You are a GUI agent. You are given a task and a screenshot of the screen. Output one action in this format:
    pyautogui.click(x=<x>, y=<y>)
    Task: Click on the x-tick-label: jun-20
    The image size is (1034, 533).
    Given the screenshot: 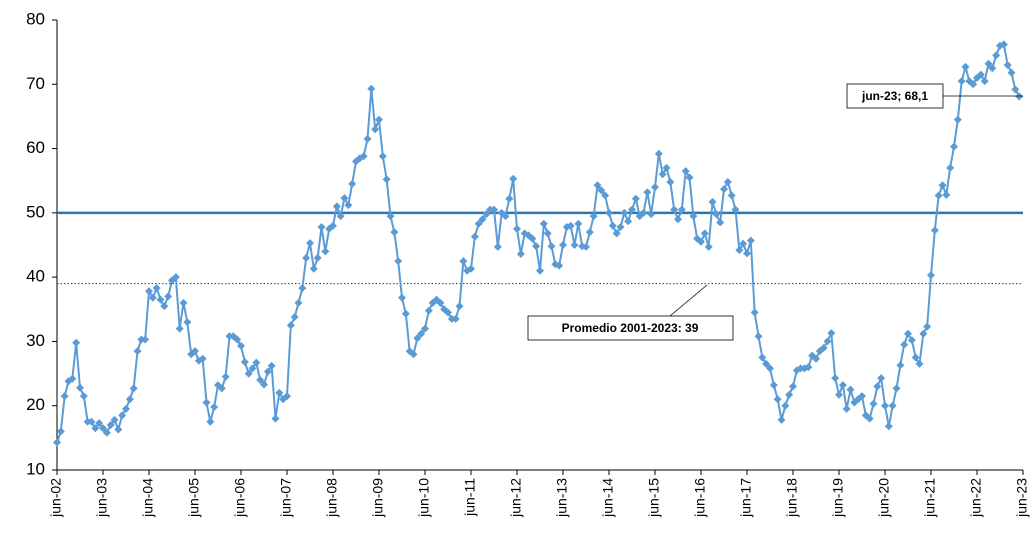 What is the action you would take?
    pyautogui.click(x=884, y=498)
    